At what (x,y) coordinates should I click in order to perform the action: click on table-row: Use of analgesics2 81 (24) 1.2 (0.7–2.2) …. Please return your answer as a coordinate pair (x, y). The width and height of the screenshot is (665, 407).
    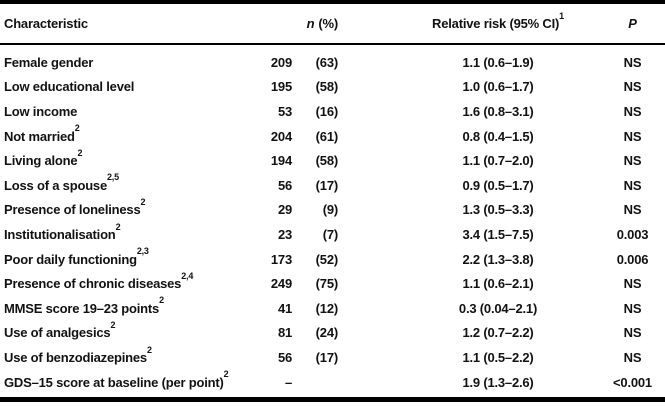
    Looking at the image, I should click on (332, 333).